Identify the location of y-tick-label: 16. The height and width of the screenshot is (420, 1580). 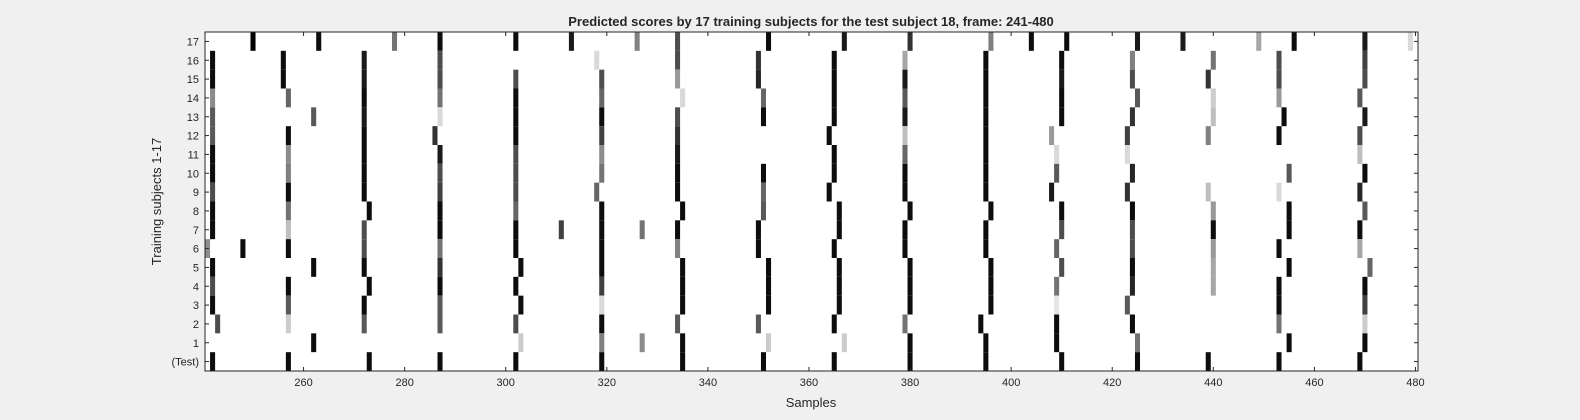
(193, 61).